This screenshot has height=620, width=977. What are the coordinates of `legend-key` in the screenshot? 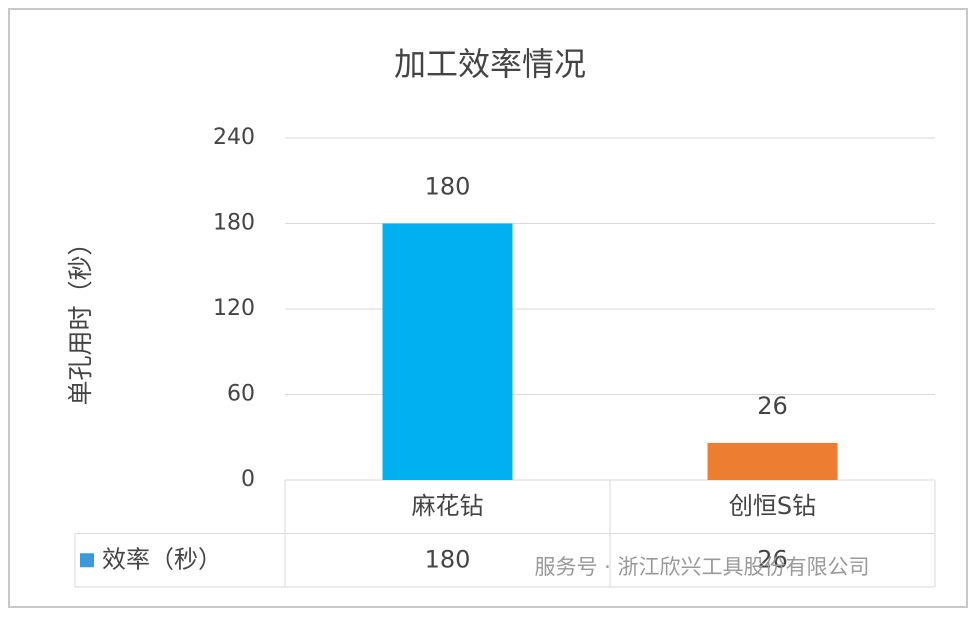 It's located at (87, 560).